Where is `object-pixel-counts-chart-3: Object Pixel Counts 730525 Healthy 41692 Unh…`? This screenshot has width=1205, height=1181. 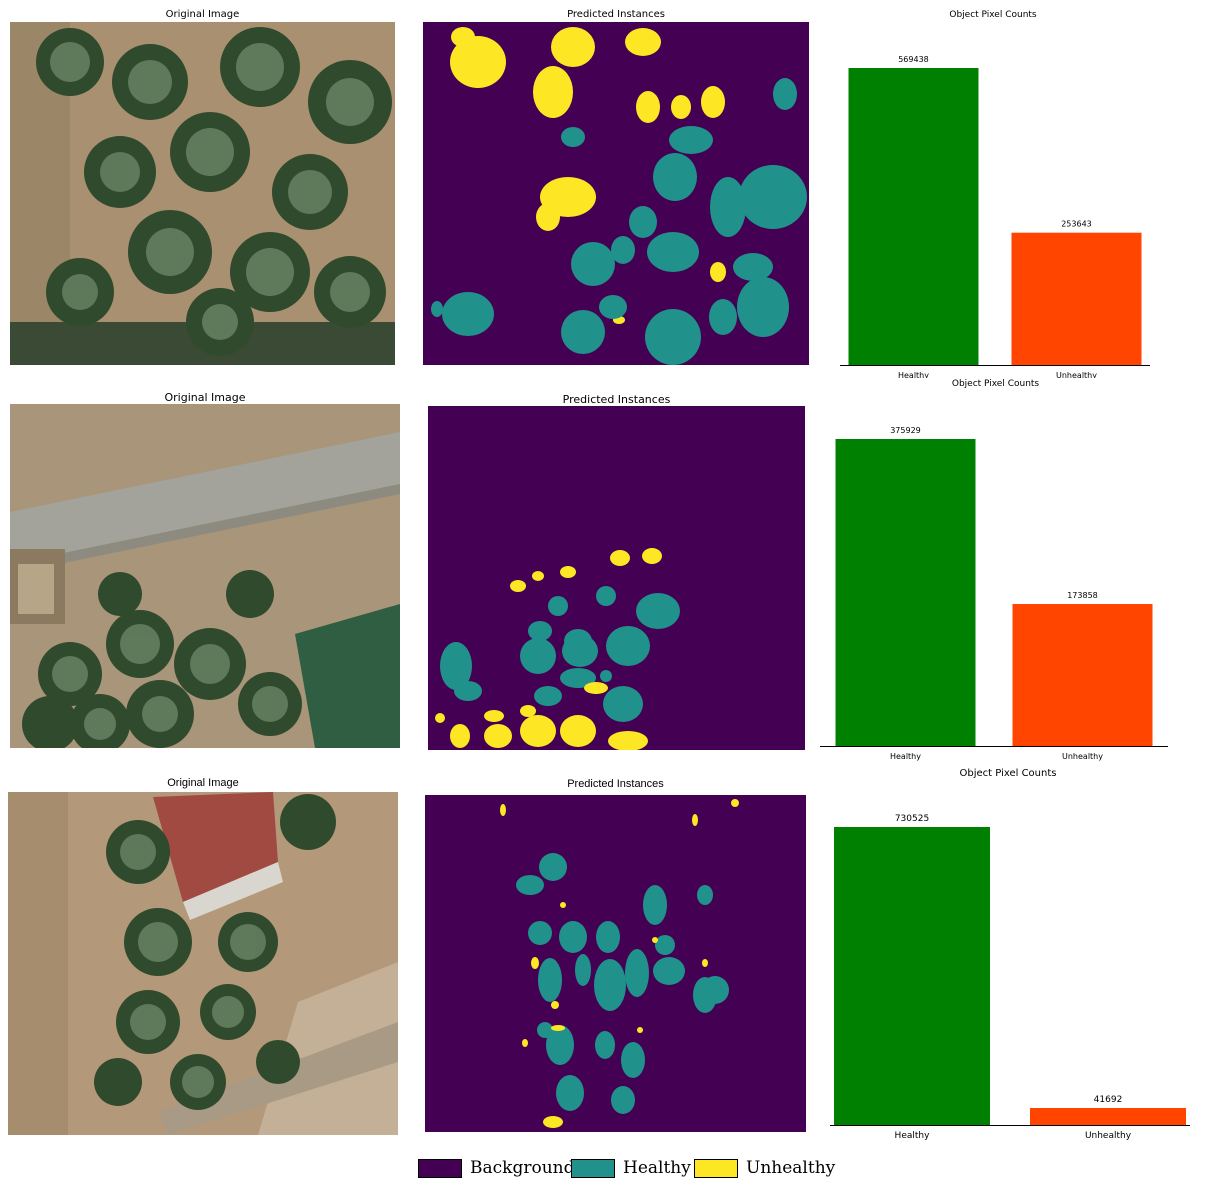 object-pixel-counts-chart-3: Object Pixel Counts 730525 Healthy 41692 Unh… is located at coordinates (1008, 955).